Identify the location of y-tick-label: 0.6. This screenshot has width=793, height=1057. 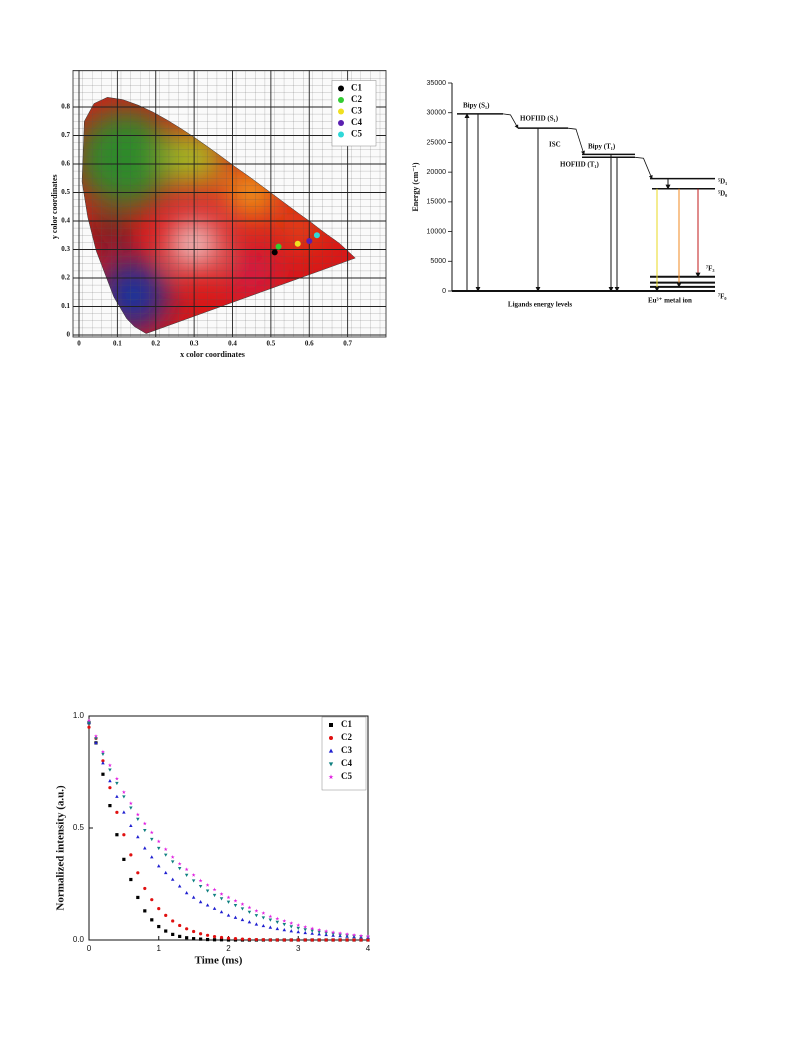
(65, 164).